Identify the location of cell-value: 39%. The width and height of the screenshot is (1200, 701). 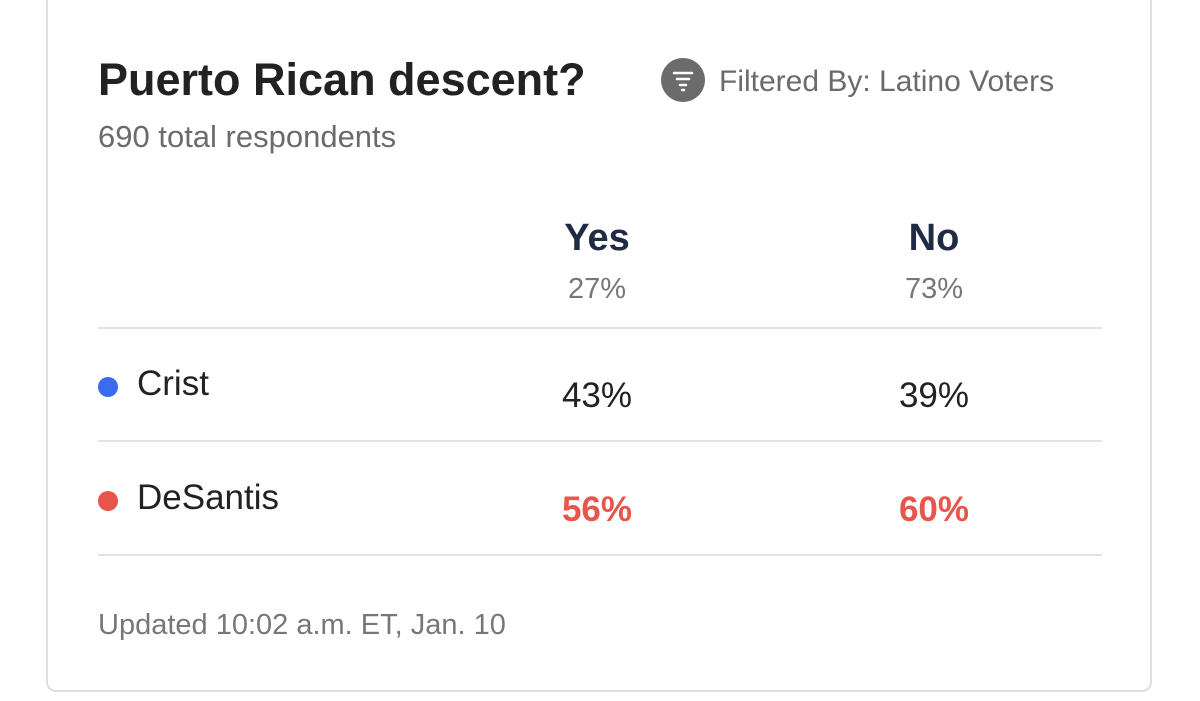
(934, 395).